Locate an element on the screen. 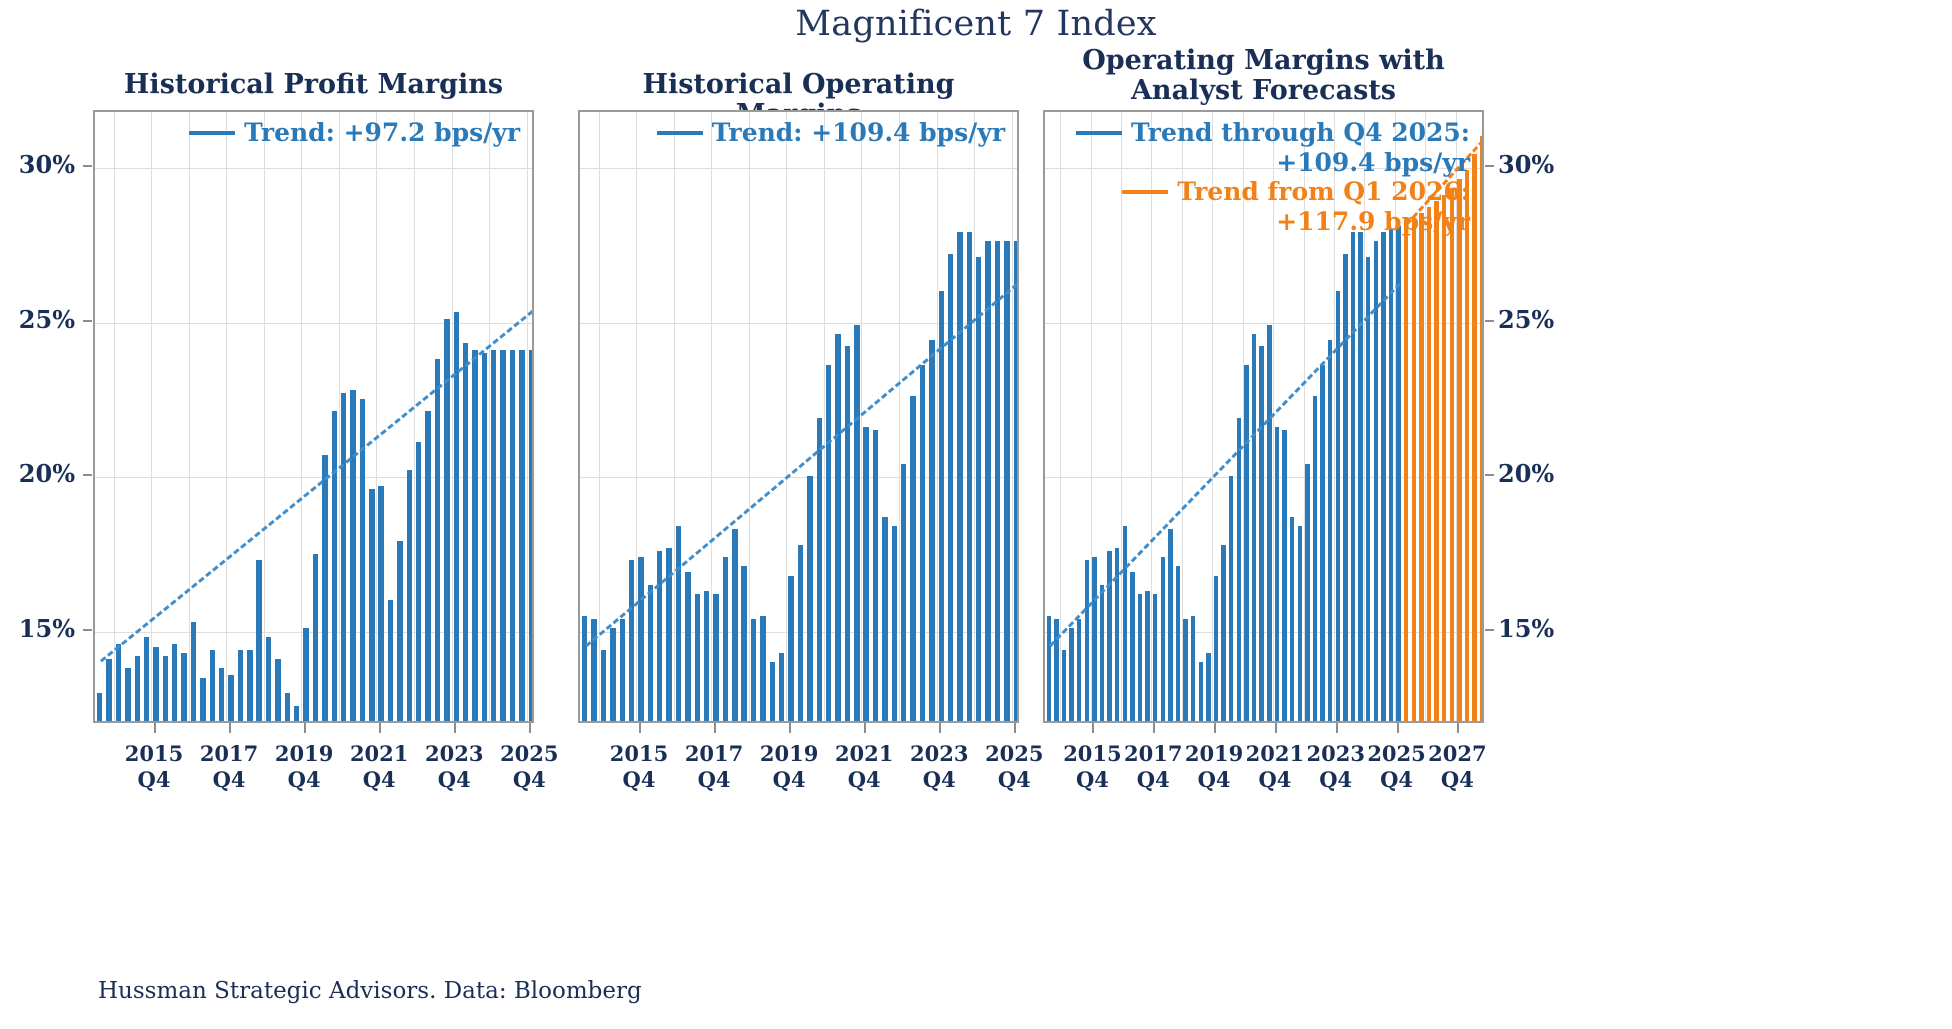 This screenshot has height=1029, width=1952. y-axis-label-left: 25% is located at coordinates (46, 319).